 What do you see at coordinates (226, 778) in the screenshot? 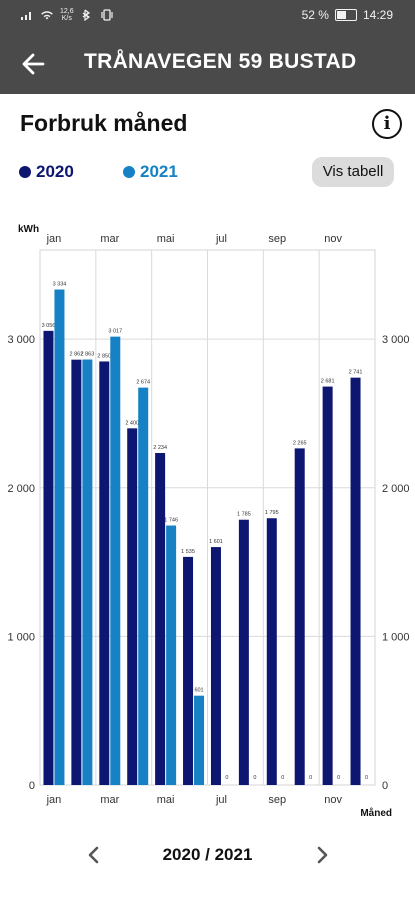
I see `data-label-2021-jul: 0` at bounding box center [226, 778].